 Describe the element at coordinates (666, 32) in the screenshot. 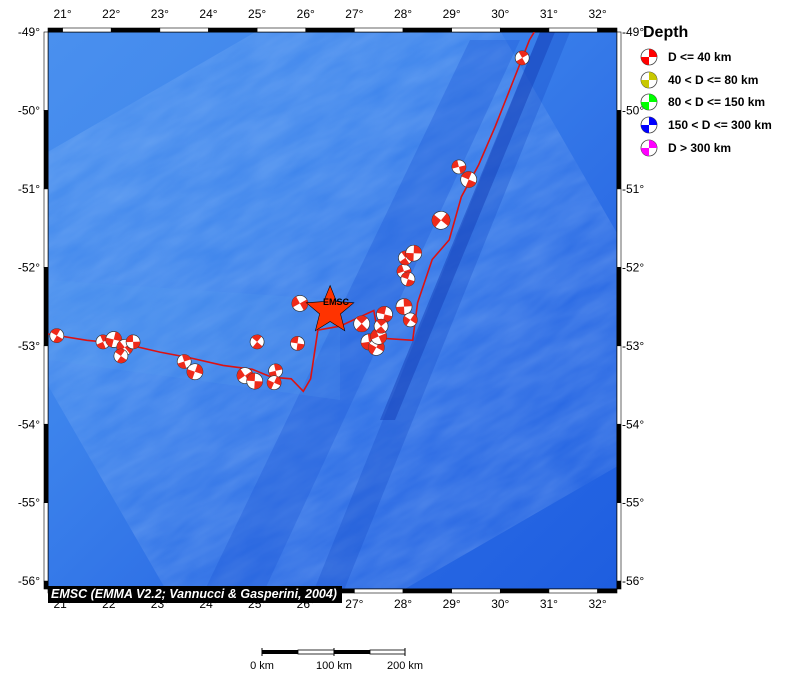

I see `legend-title: Depth` at that location.